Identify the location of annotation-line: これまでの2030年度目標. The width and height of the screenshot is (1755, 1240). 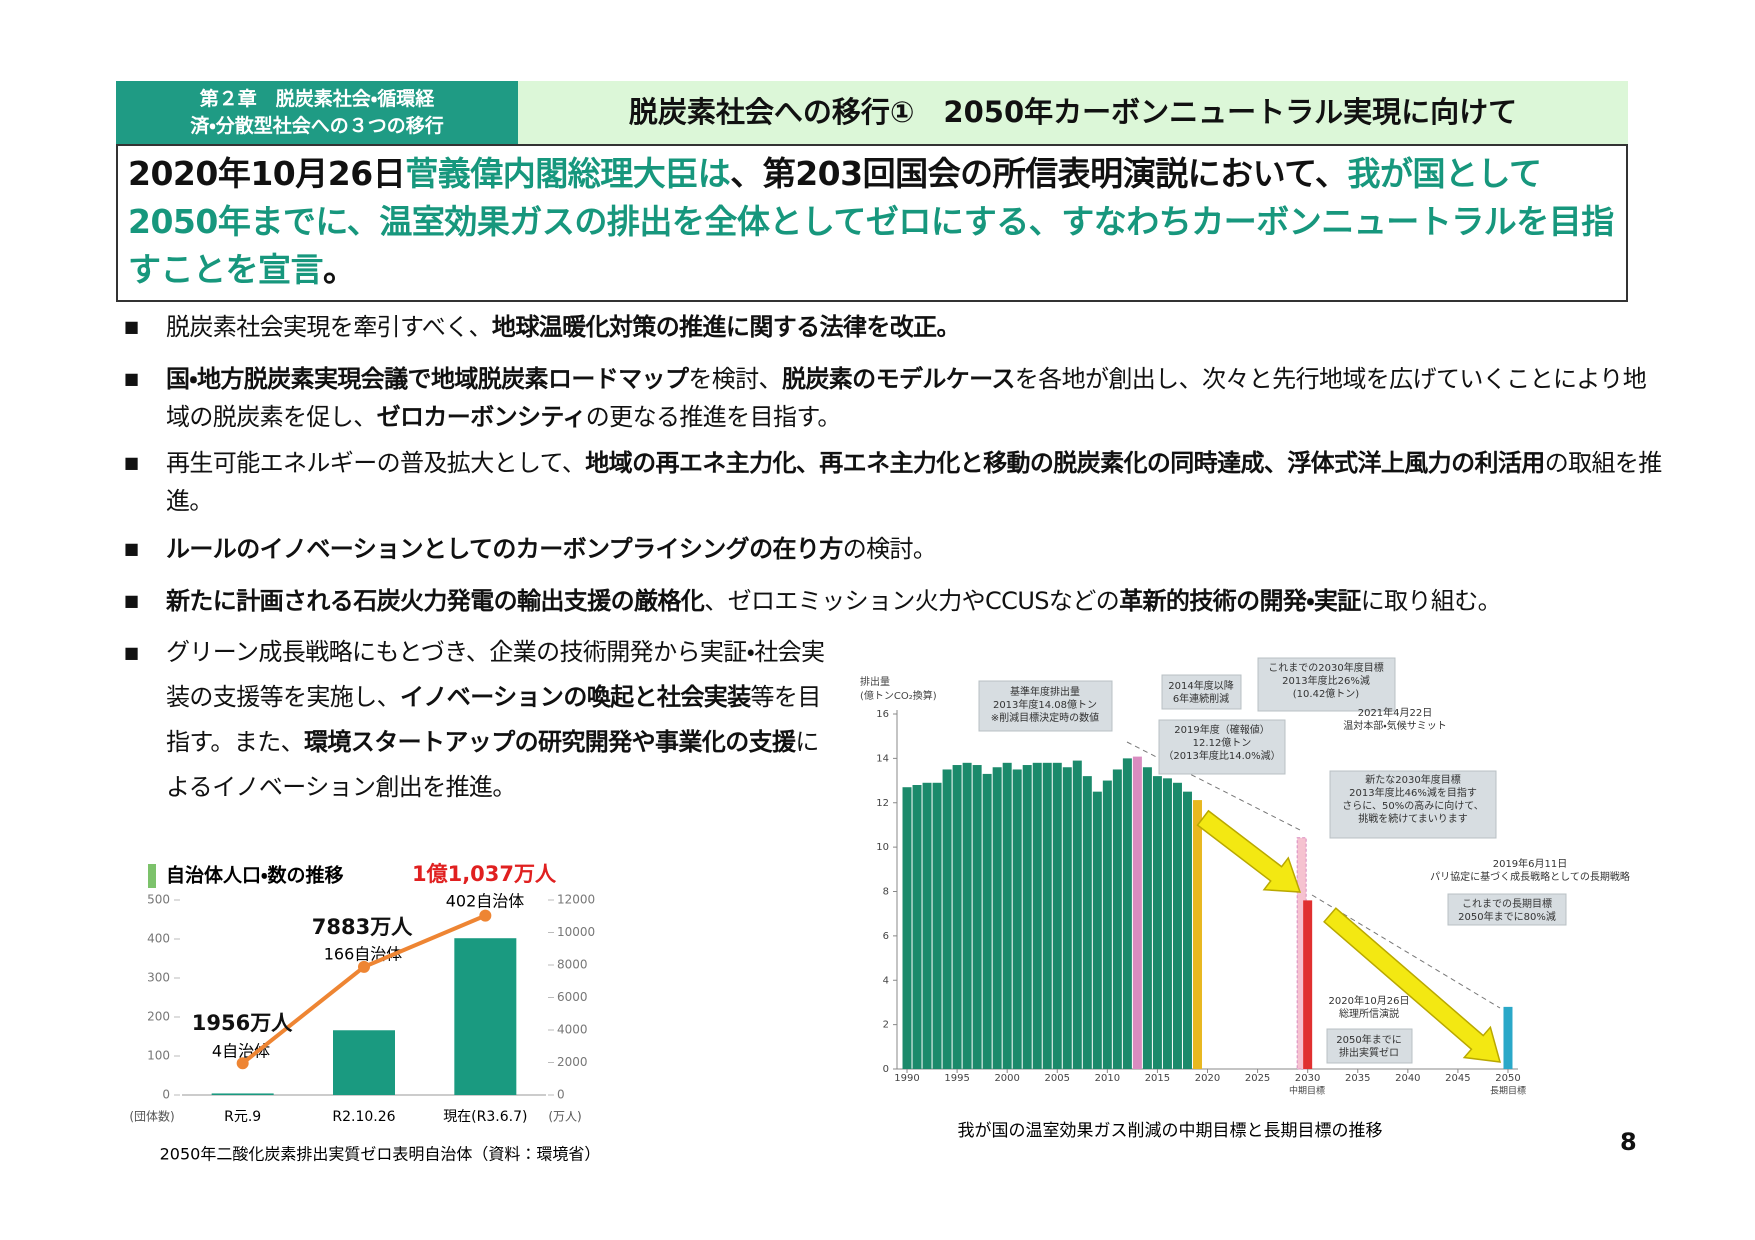
(1325, 667).